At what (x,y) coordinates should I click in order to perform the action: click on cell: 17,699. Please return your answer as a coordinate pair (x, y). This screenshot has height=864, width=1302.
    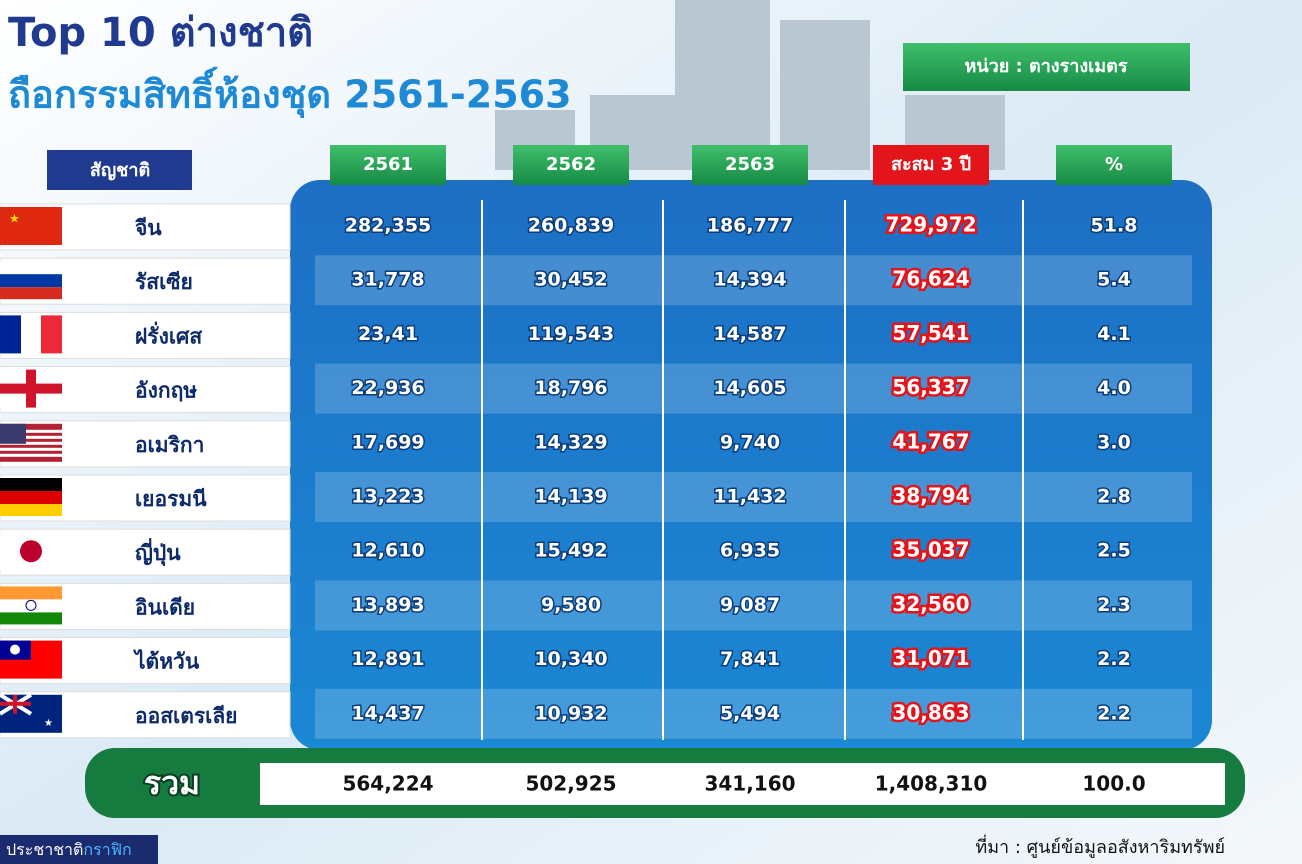
    Looking at the image, I should click on (387, 442).